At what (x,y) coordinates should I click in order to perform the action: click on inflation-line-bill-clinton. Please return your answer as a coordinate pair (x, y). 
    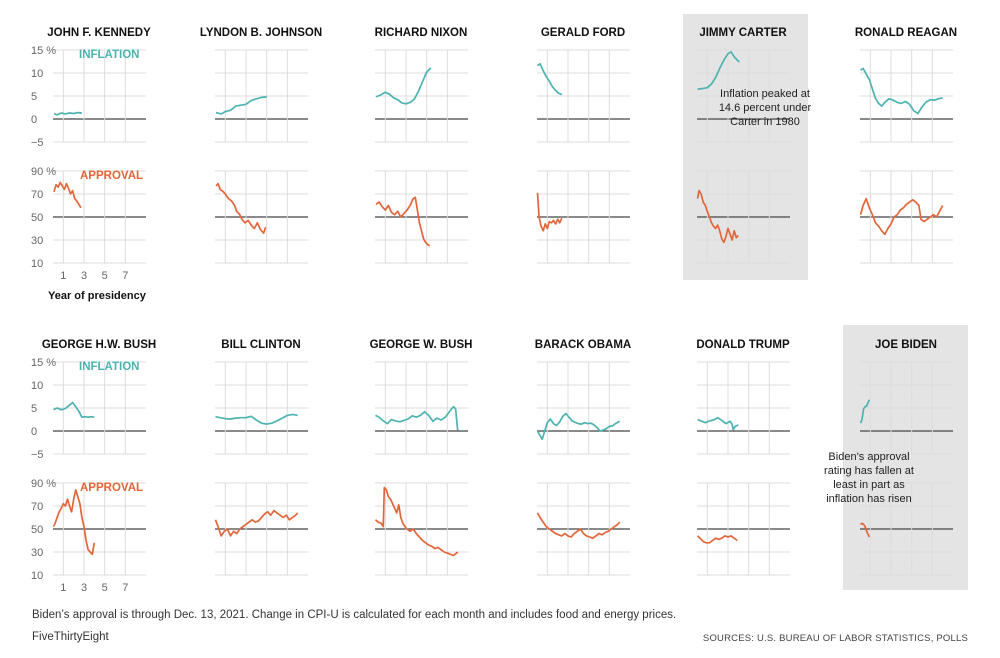
    Looking at the image, I should click on (256, 419).